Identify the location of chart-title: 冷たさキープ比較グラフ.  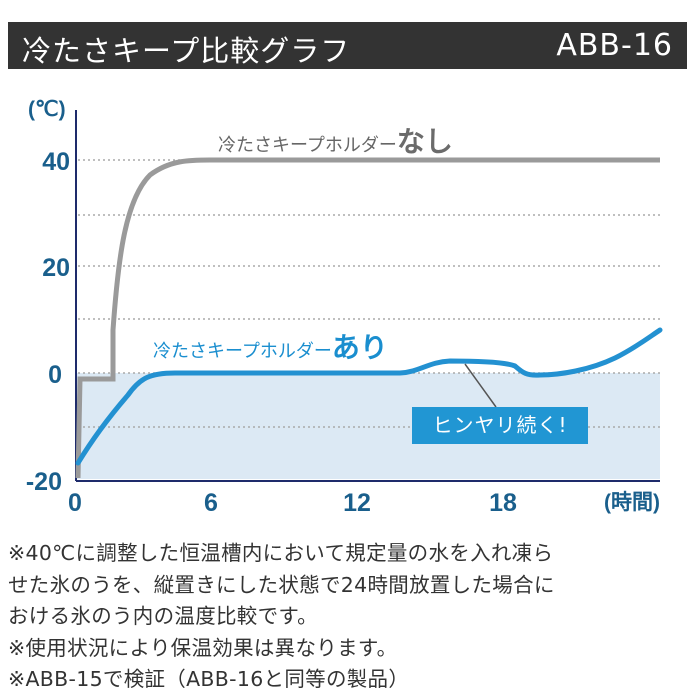
(186, 51).